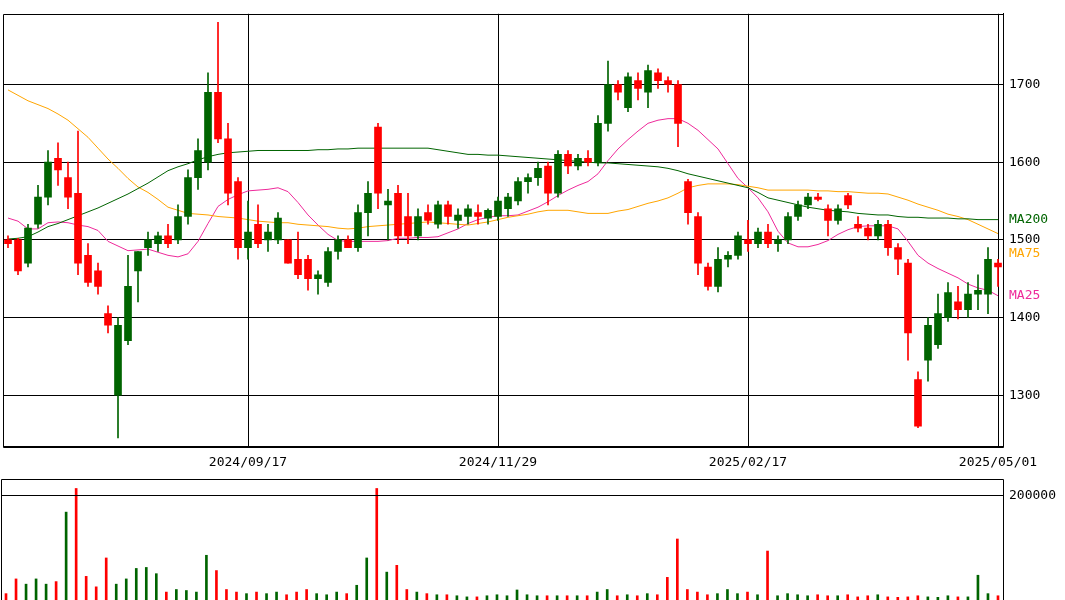 The width and height of the screenshot is (1065, 600). What do you see at coordinates (1025, 394) in the screenshot?
I see `y-tick-label: 1300` at bounding box center [1025, 394].